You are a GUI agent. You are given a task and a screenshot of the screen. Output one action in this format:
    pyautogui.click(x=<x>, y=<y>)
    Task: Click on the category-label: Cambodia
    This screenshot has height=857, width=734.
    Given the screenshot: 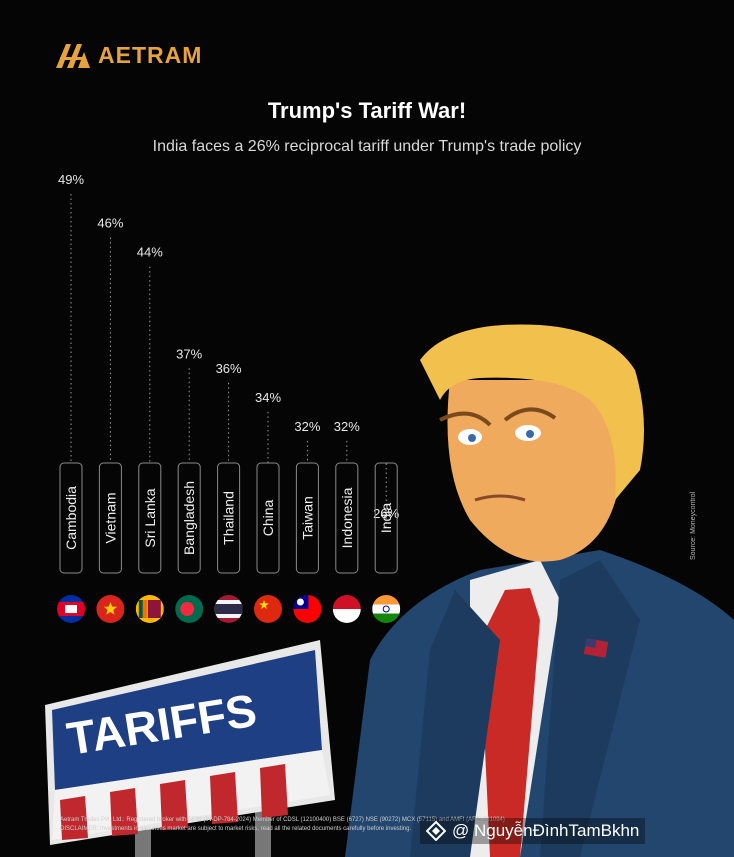 What is the action you would take?
    pyautogui.click(x=71, y=518)
    